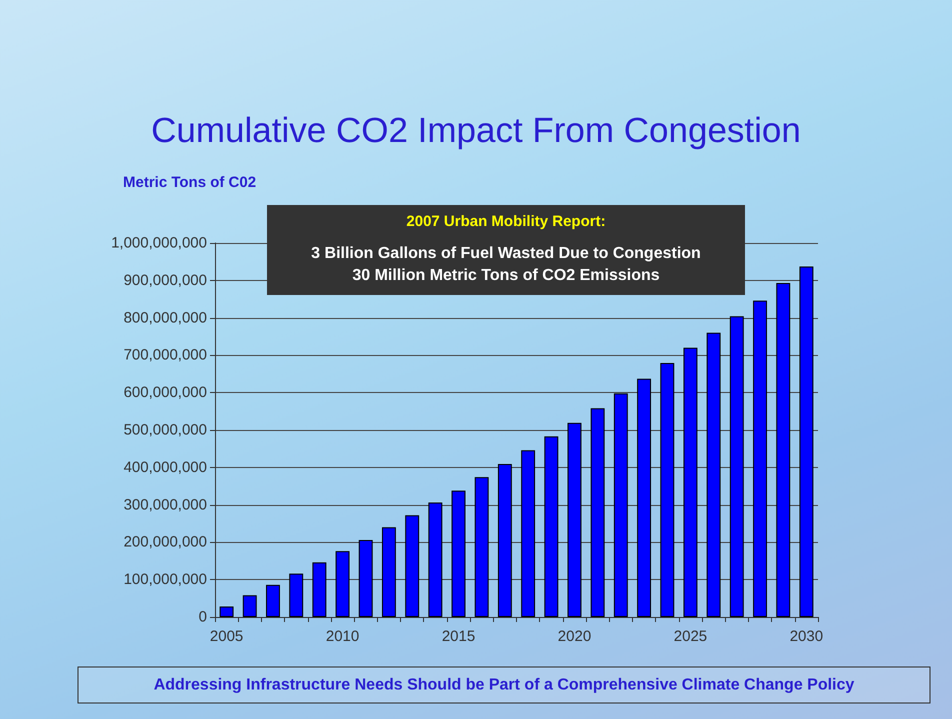 The height and width of the screenshot is (719, 952). I want to click on x-tick-label: 2015, so click(459, 636).